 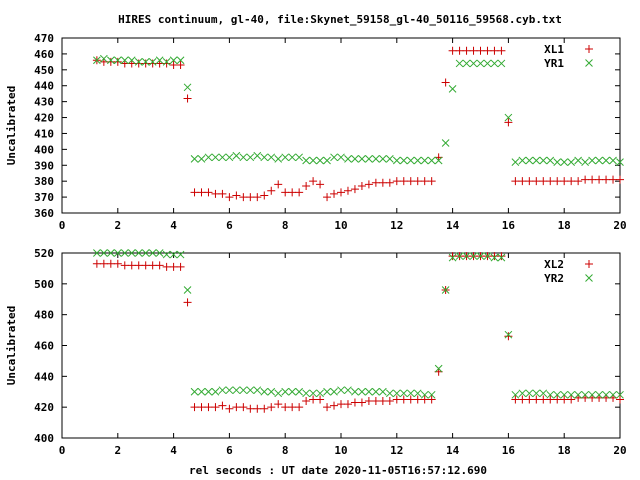 What do you see at coordinates (44, 38) in the screenshot?
I see `y-tick-label: 470` at bounding box center [44, 38].